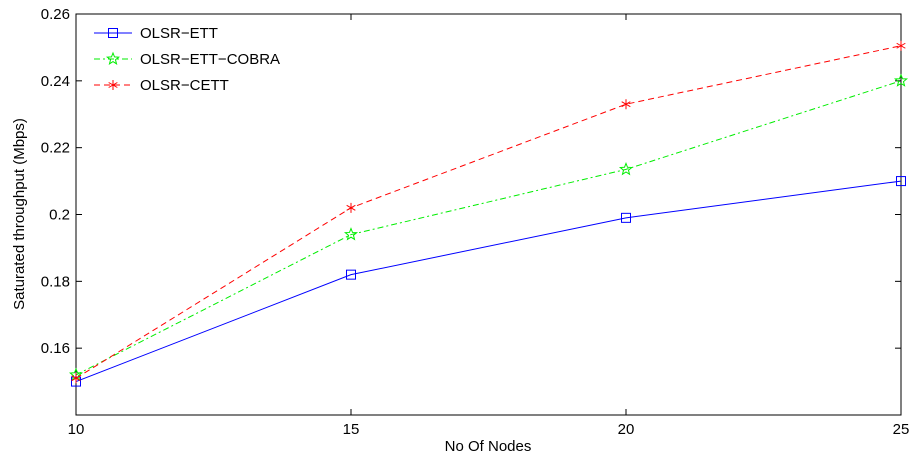 The image size is (912, 455). I want to click on legend: OLSR−ETT OLSR−ETT−COBRA OLSR−CETT, so click(187, 59).